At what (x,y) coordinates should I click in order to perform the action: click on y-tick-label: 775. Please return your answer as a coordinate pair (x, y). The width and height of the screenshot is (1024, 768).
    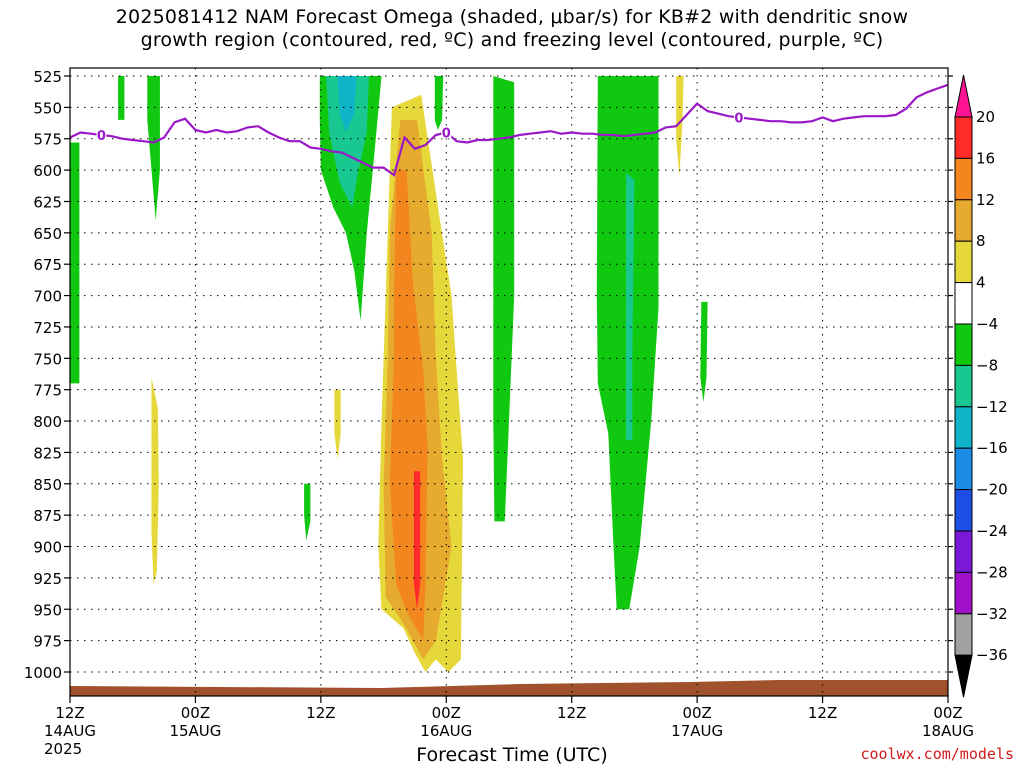
    Looking at the image, I should click on (47, 391).